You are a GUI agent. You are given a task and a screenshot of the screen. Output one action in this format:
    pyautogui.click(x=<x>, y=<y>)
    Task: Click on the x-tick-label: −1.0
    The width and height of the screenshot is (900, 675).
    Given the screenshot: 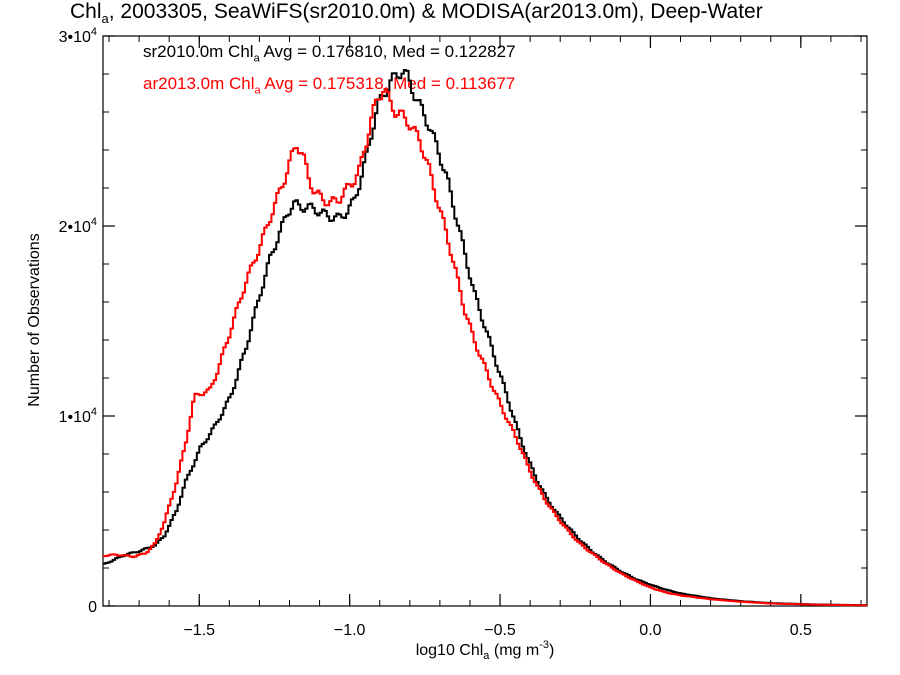 What is the action you would take?
    pyautogui.click(x=350, y=630)
    